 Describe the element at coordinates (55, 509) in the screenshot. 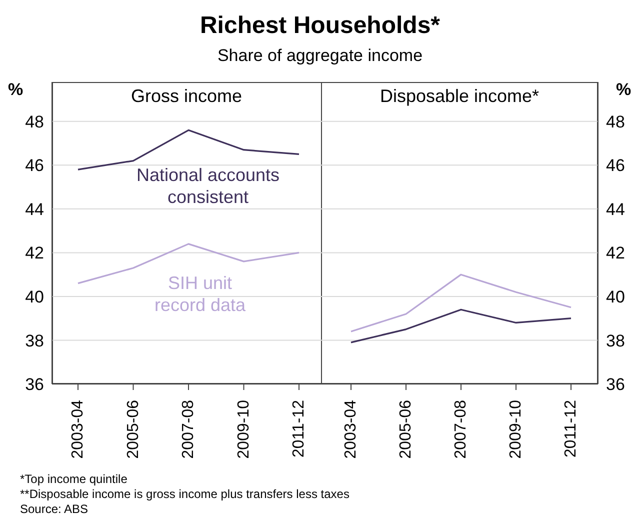

I see `source-note: Source: ABS` at that location.